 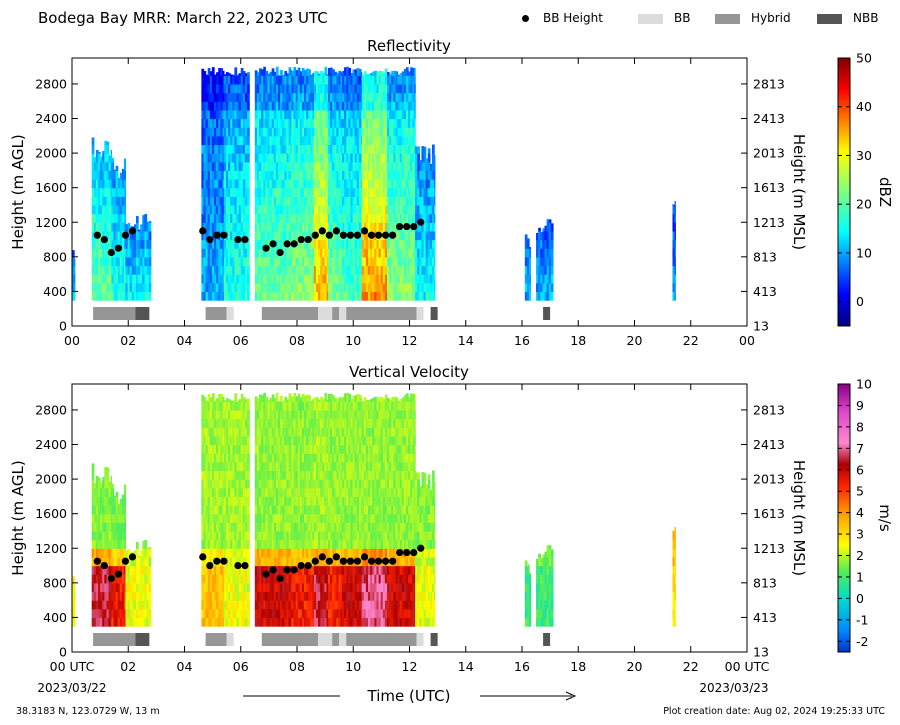 What do you see at coordinates (769, 187) in the screenshot?
I see `y-tick-label-right: 1613` at bounding box center [769, 187].